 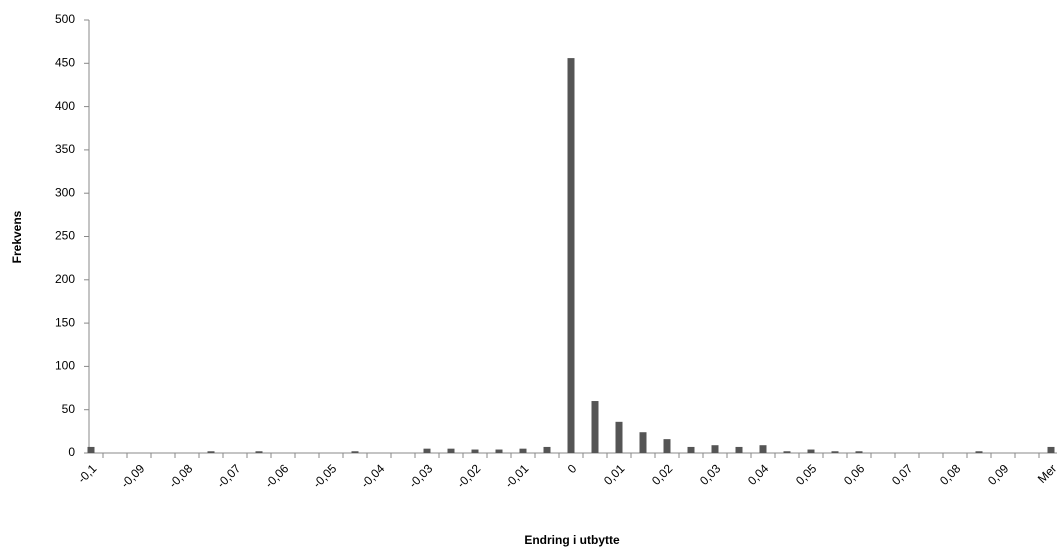 I want to click on y-tick-label: 0, so click(x=71, y=452).